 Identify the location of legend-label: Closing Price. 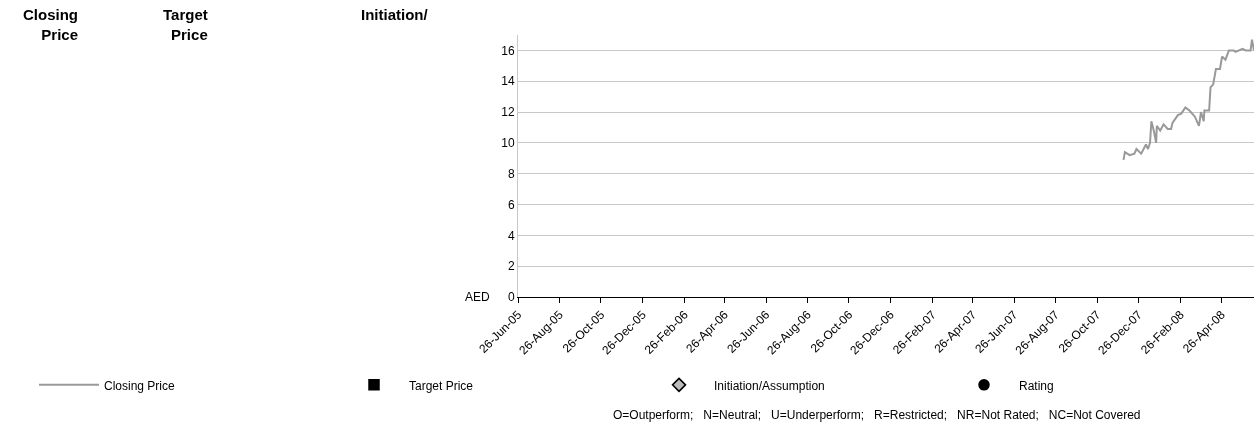
(140, 385).